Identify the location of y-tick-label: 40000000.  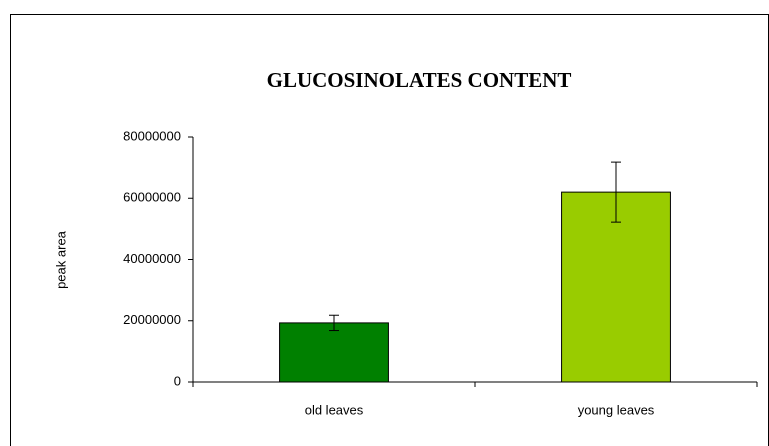
(152, 258).